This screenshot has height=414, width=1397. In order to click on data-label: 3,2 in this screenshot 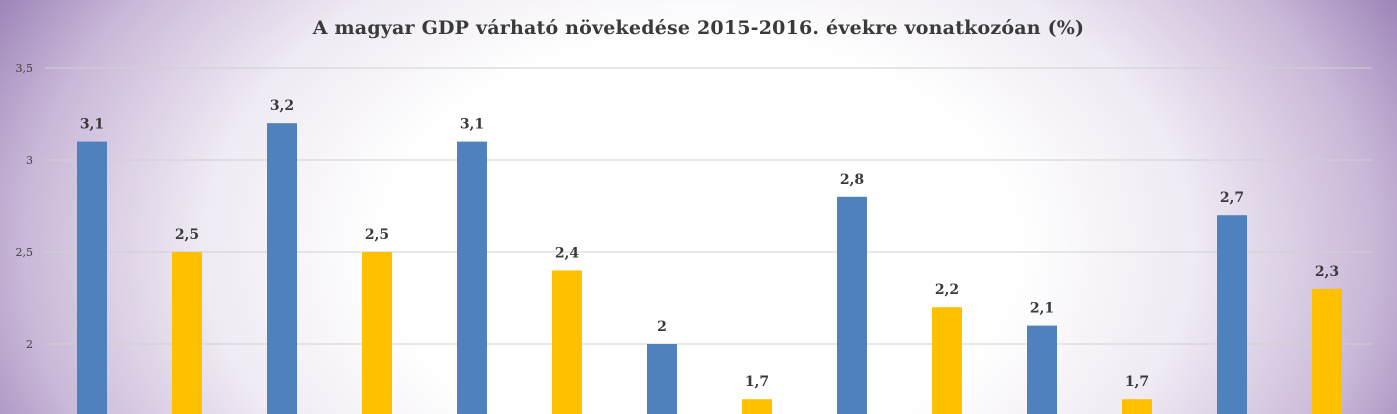, I will do `click(282, 106)`.